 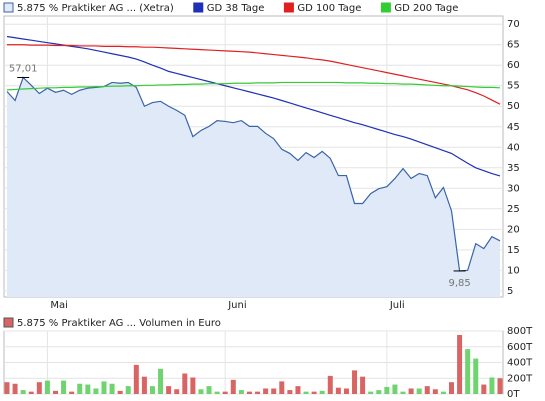 What do you see at coordinates (513, 270) in the screenshot?
I see `y-tick-label: 10` at bounding box center [513, 270].